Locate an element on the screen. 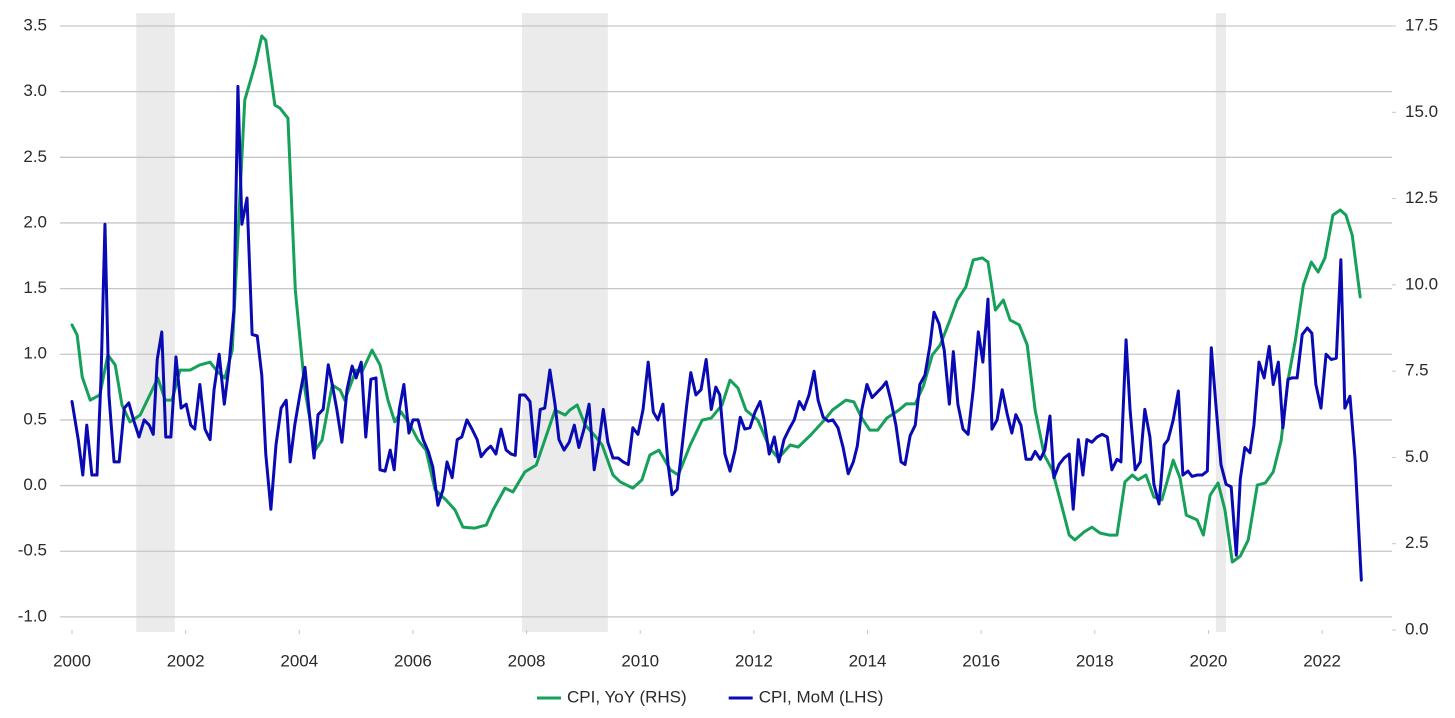 The image size is (1455, 718). x-tick-label: 2012 is located at coordinates (754, 660).